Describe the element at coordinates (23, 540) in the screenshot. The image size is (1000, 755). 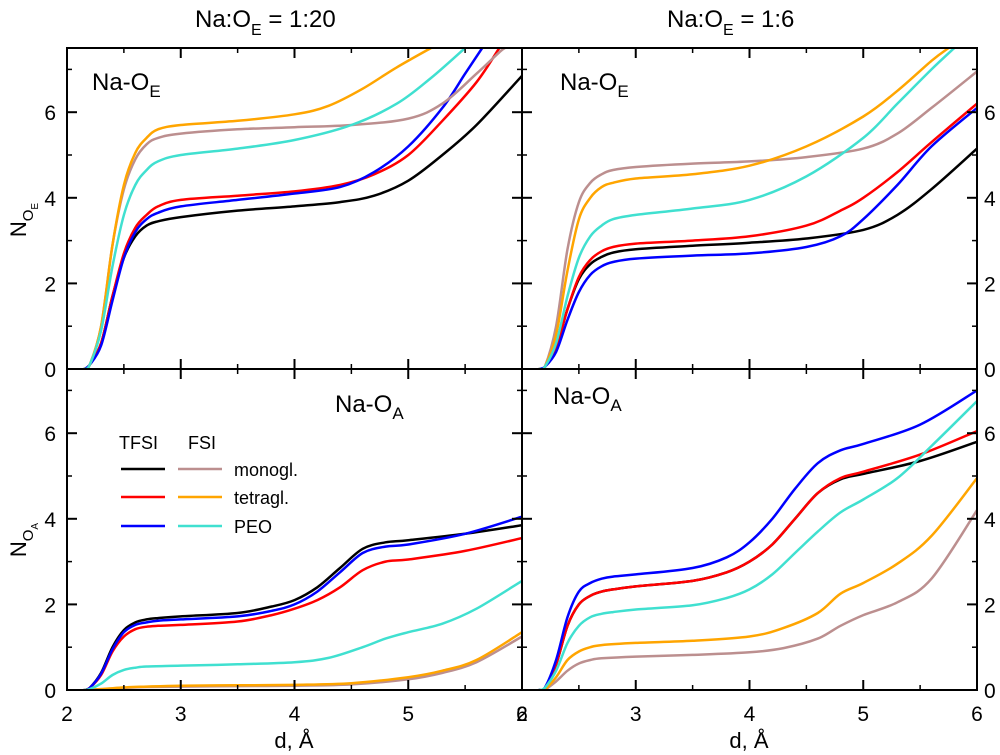
I see `y-axis-title-bottom: NOA` at that location.